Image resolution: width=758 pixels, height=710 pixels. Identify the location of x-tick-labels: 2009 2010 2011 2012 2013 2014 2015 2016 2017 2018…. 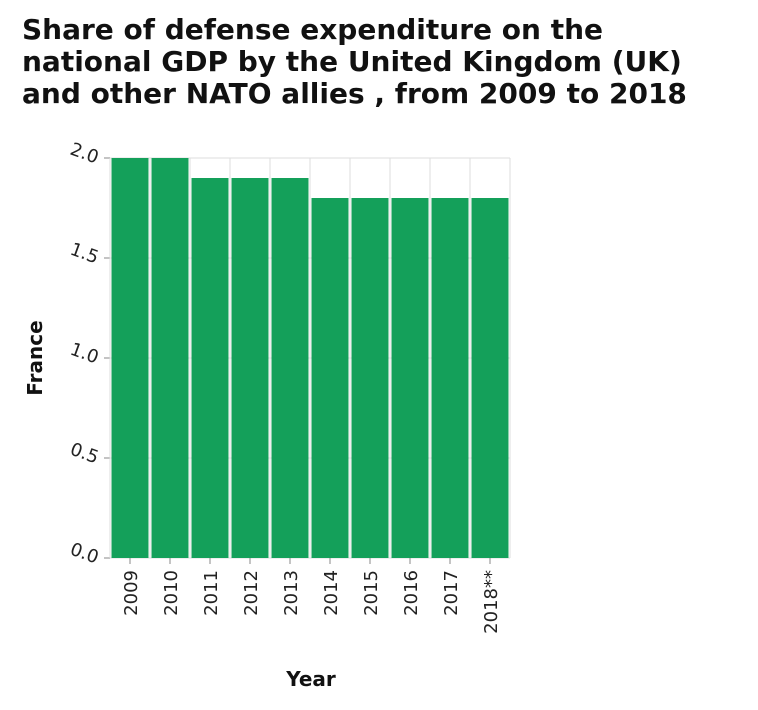
(311, 596).